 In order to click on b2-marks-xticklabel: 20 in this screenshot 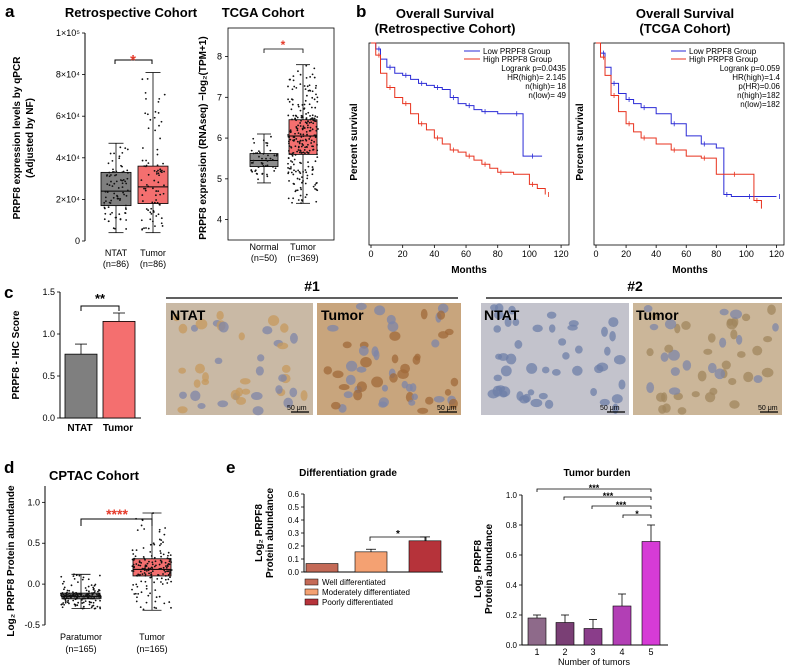, I will do `click(626, 254)`.